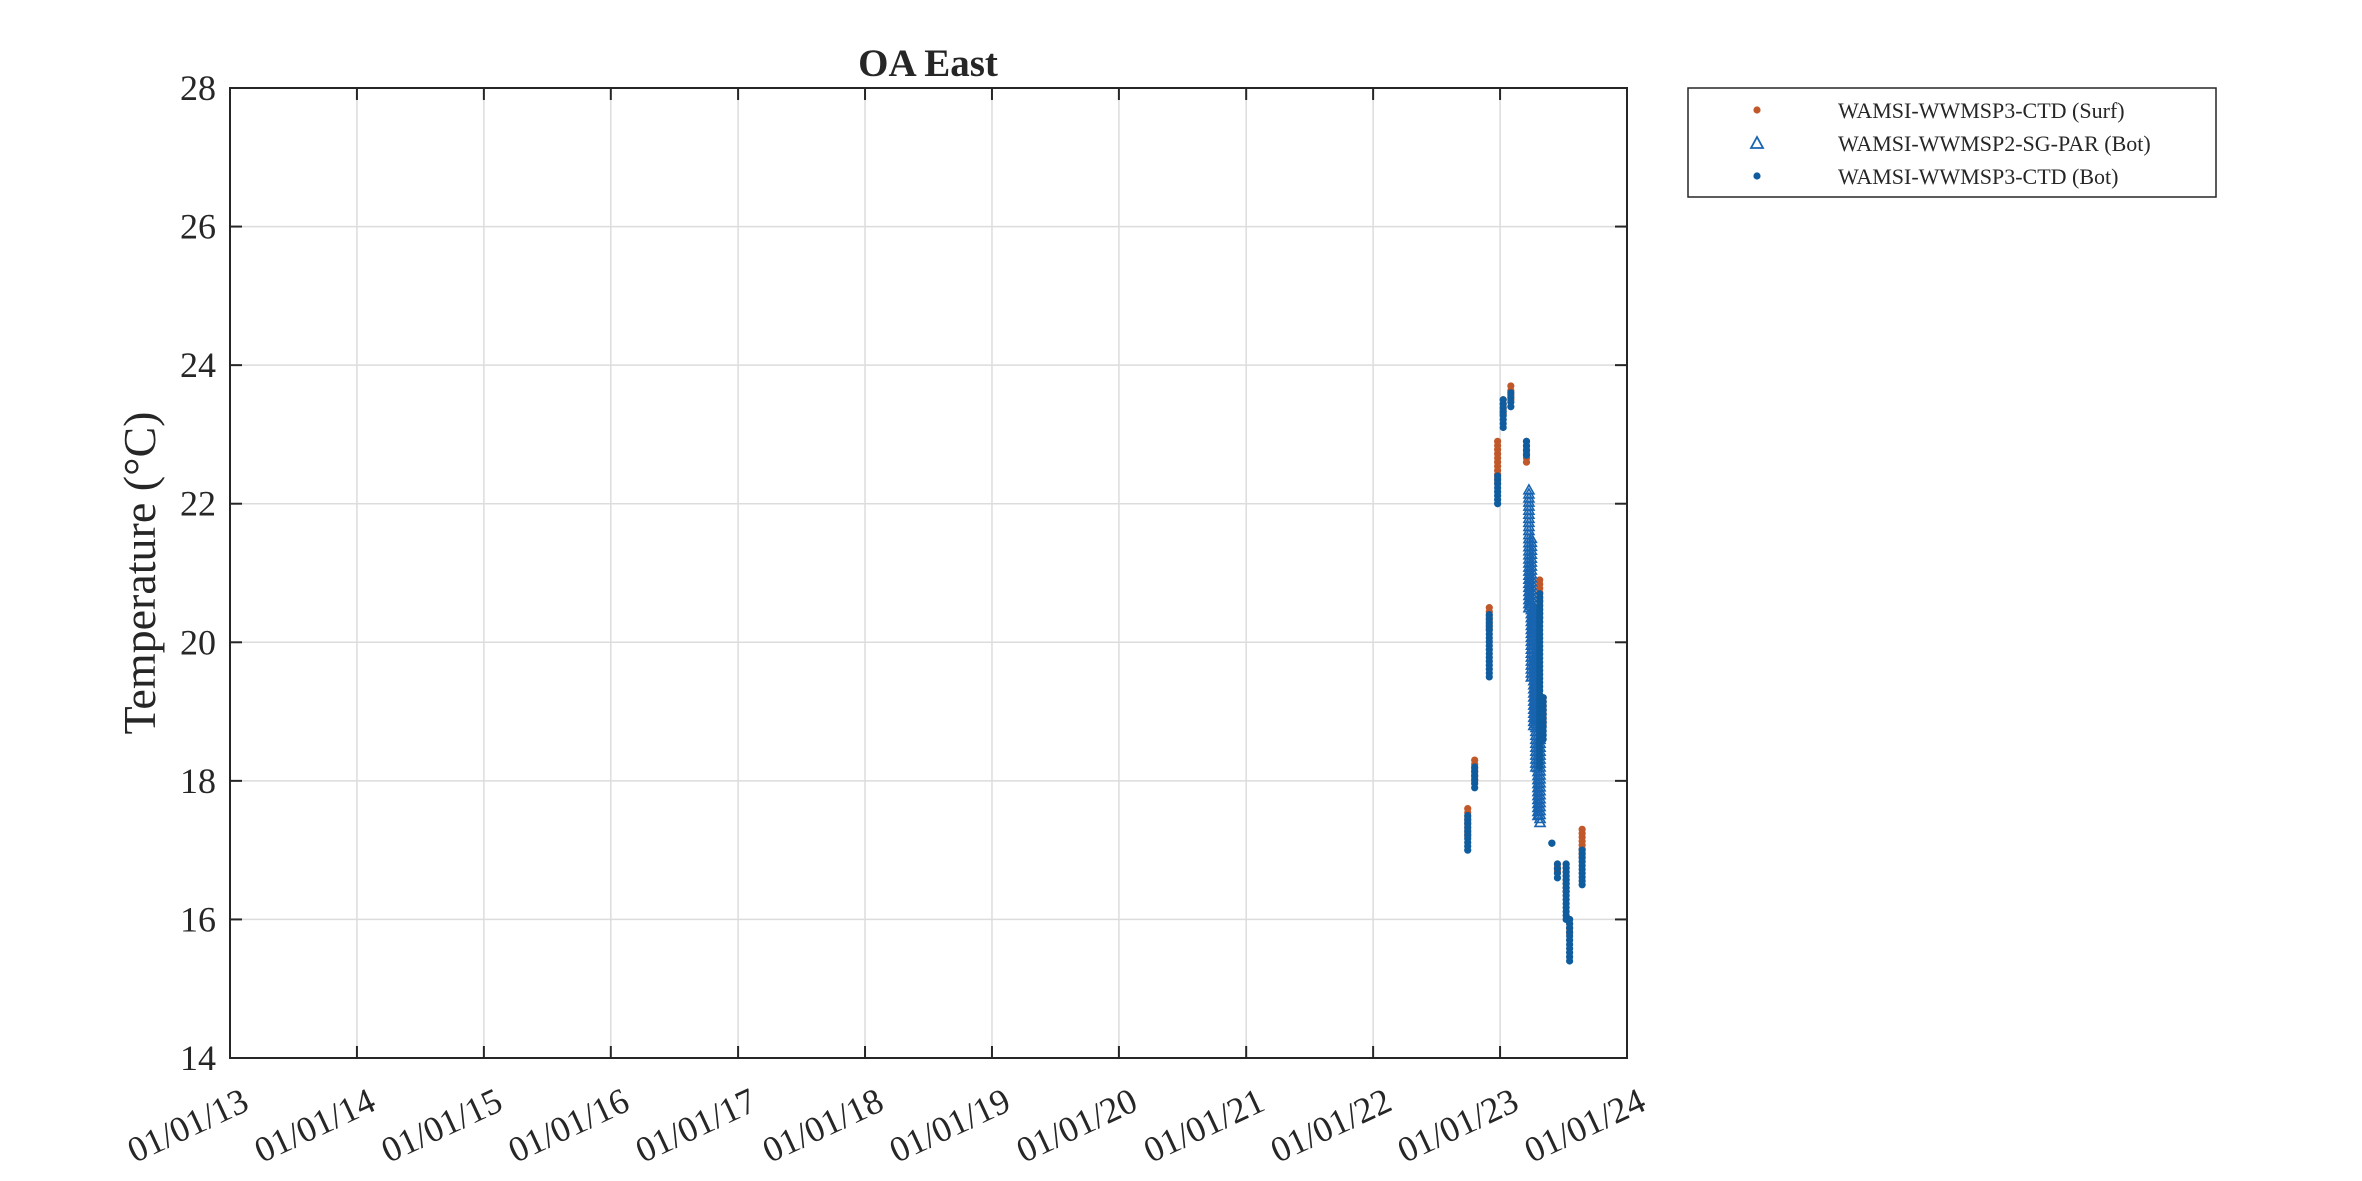 This screenshot has width=2362, height=1181. I want to click on x-tick-label: 01/01/20, so click(1076, 1125).